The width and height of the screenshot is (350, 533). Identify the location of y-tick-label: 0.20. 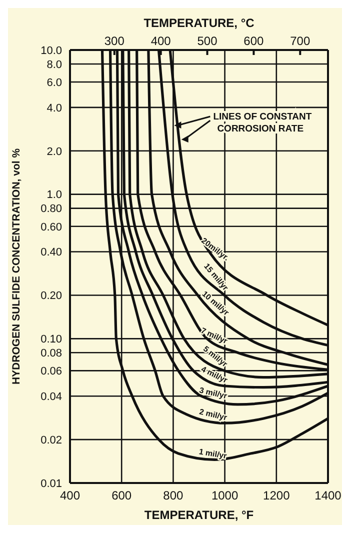
(51, 296).